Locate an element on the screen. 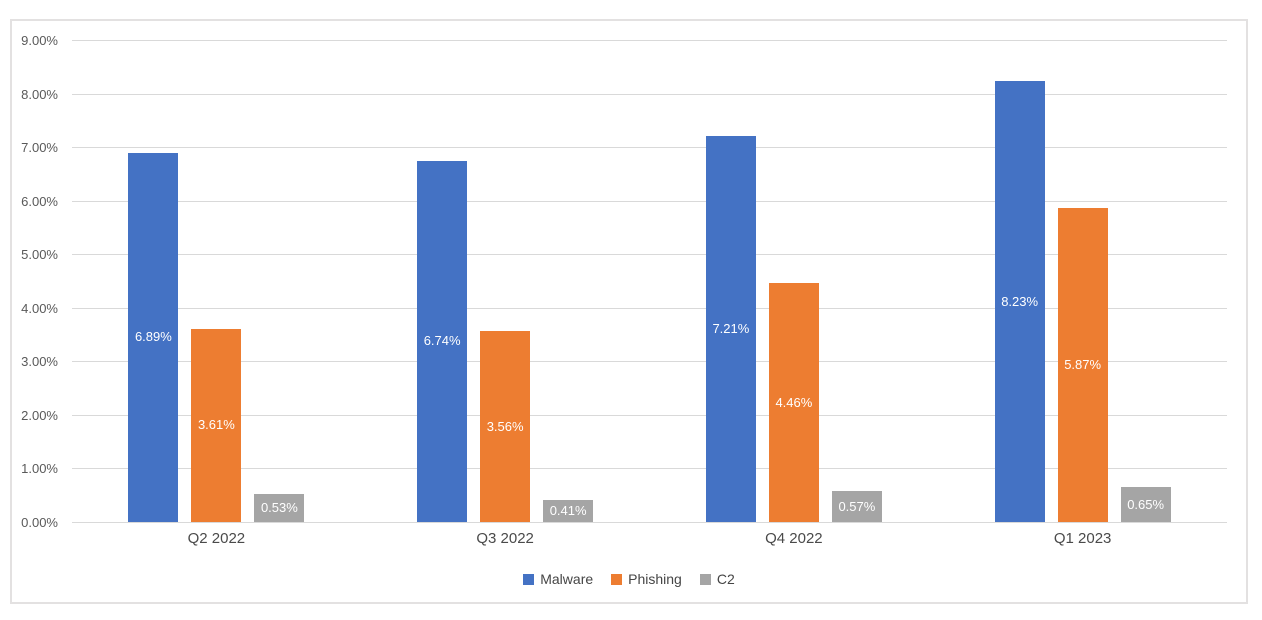 This screenshot has width=1262, height=620. bar-phishing-q2-2022: 3.61% is located at coordinates (216, 425).